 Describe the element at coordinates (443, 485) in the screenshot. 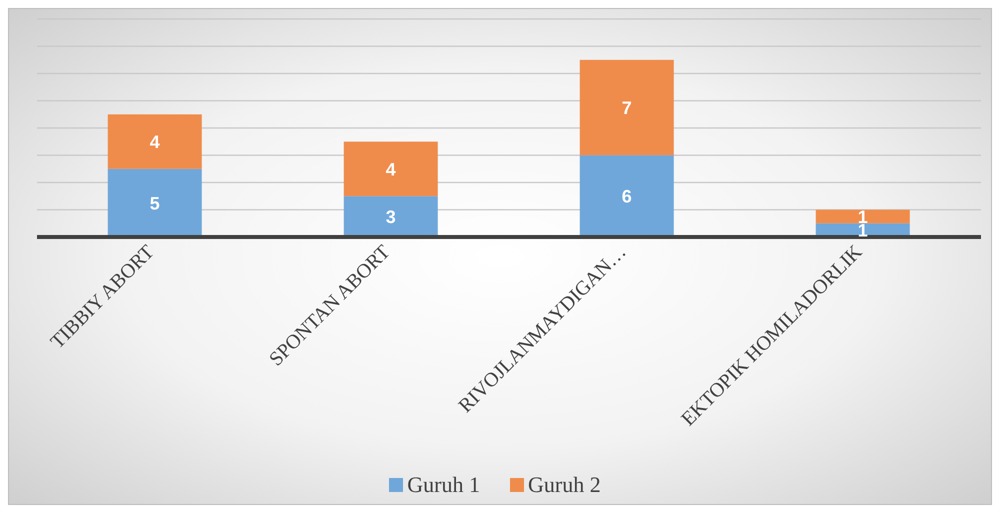

I see `legend-label: Guruh 1` at that location.